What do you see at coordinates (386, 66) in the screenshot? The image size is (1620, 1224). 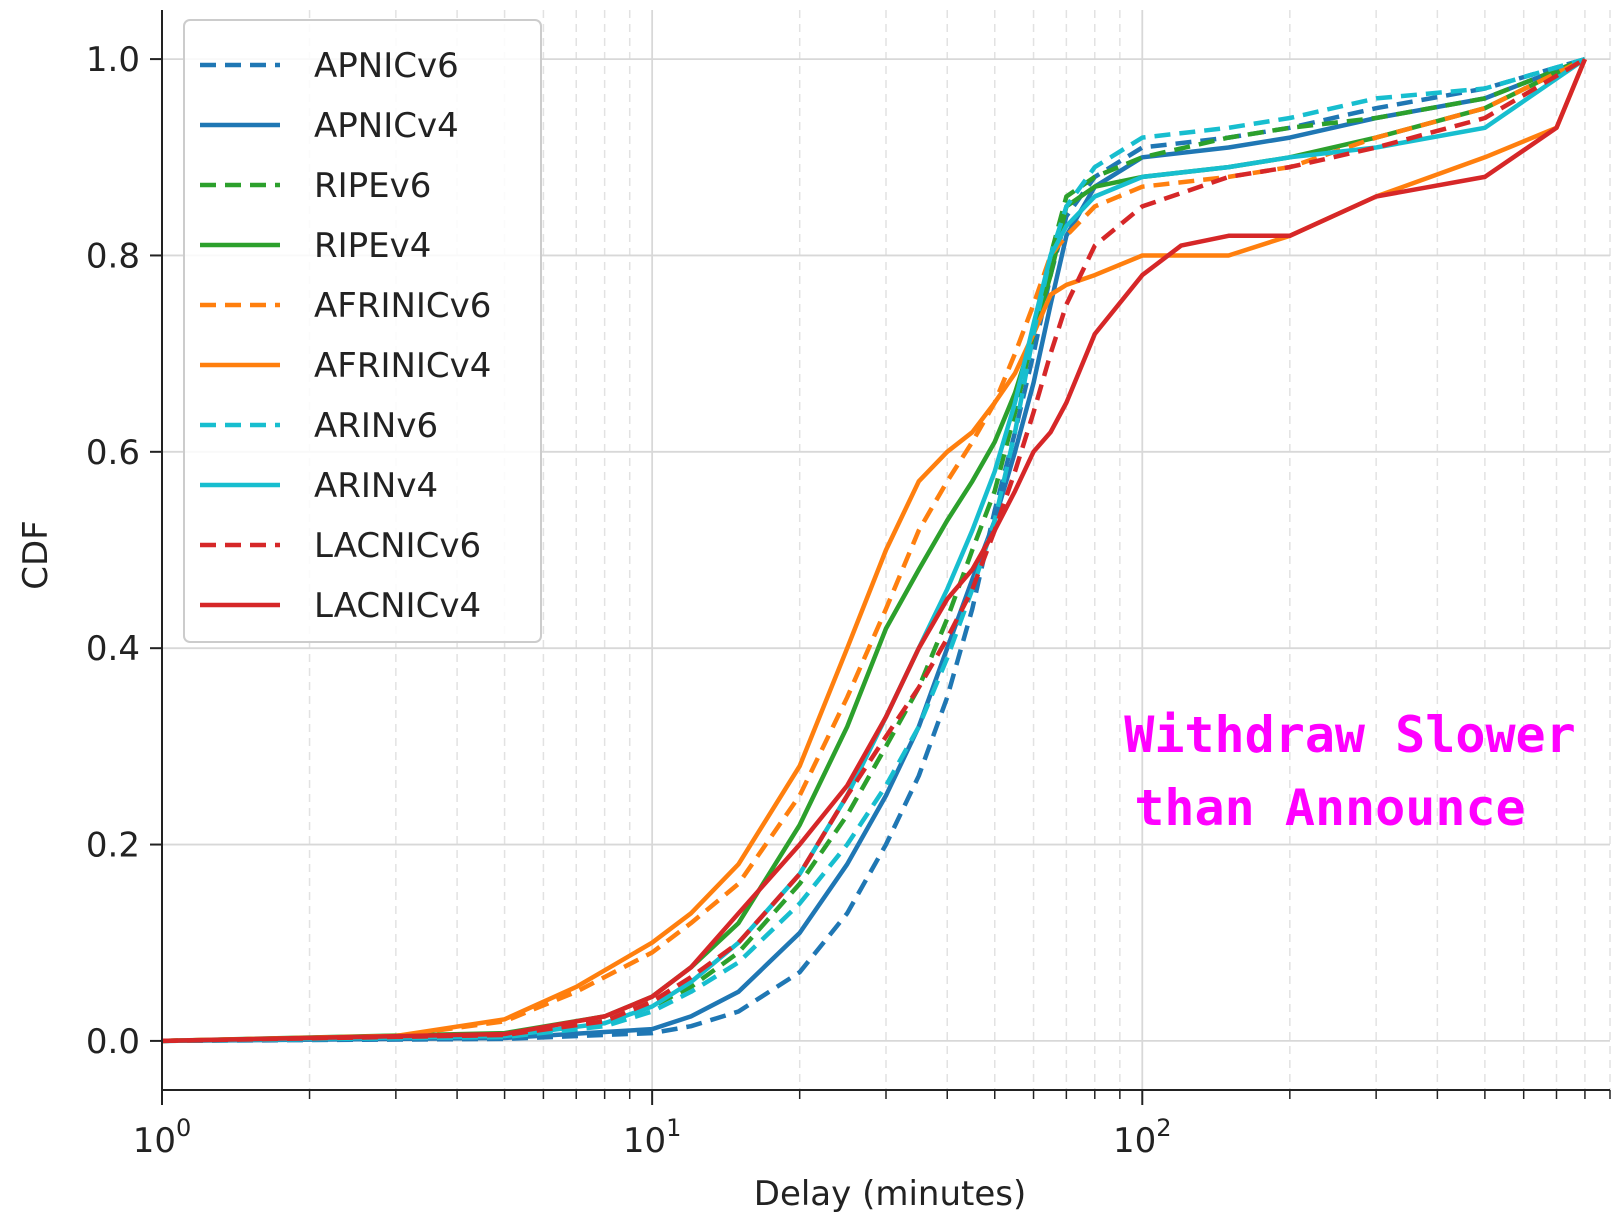 I see `legend-label: APNICv6` at bounding box center [386, 66].